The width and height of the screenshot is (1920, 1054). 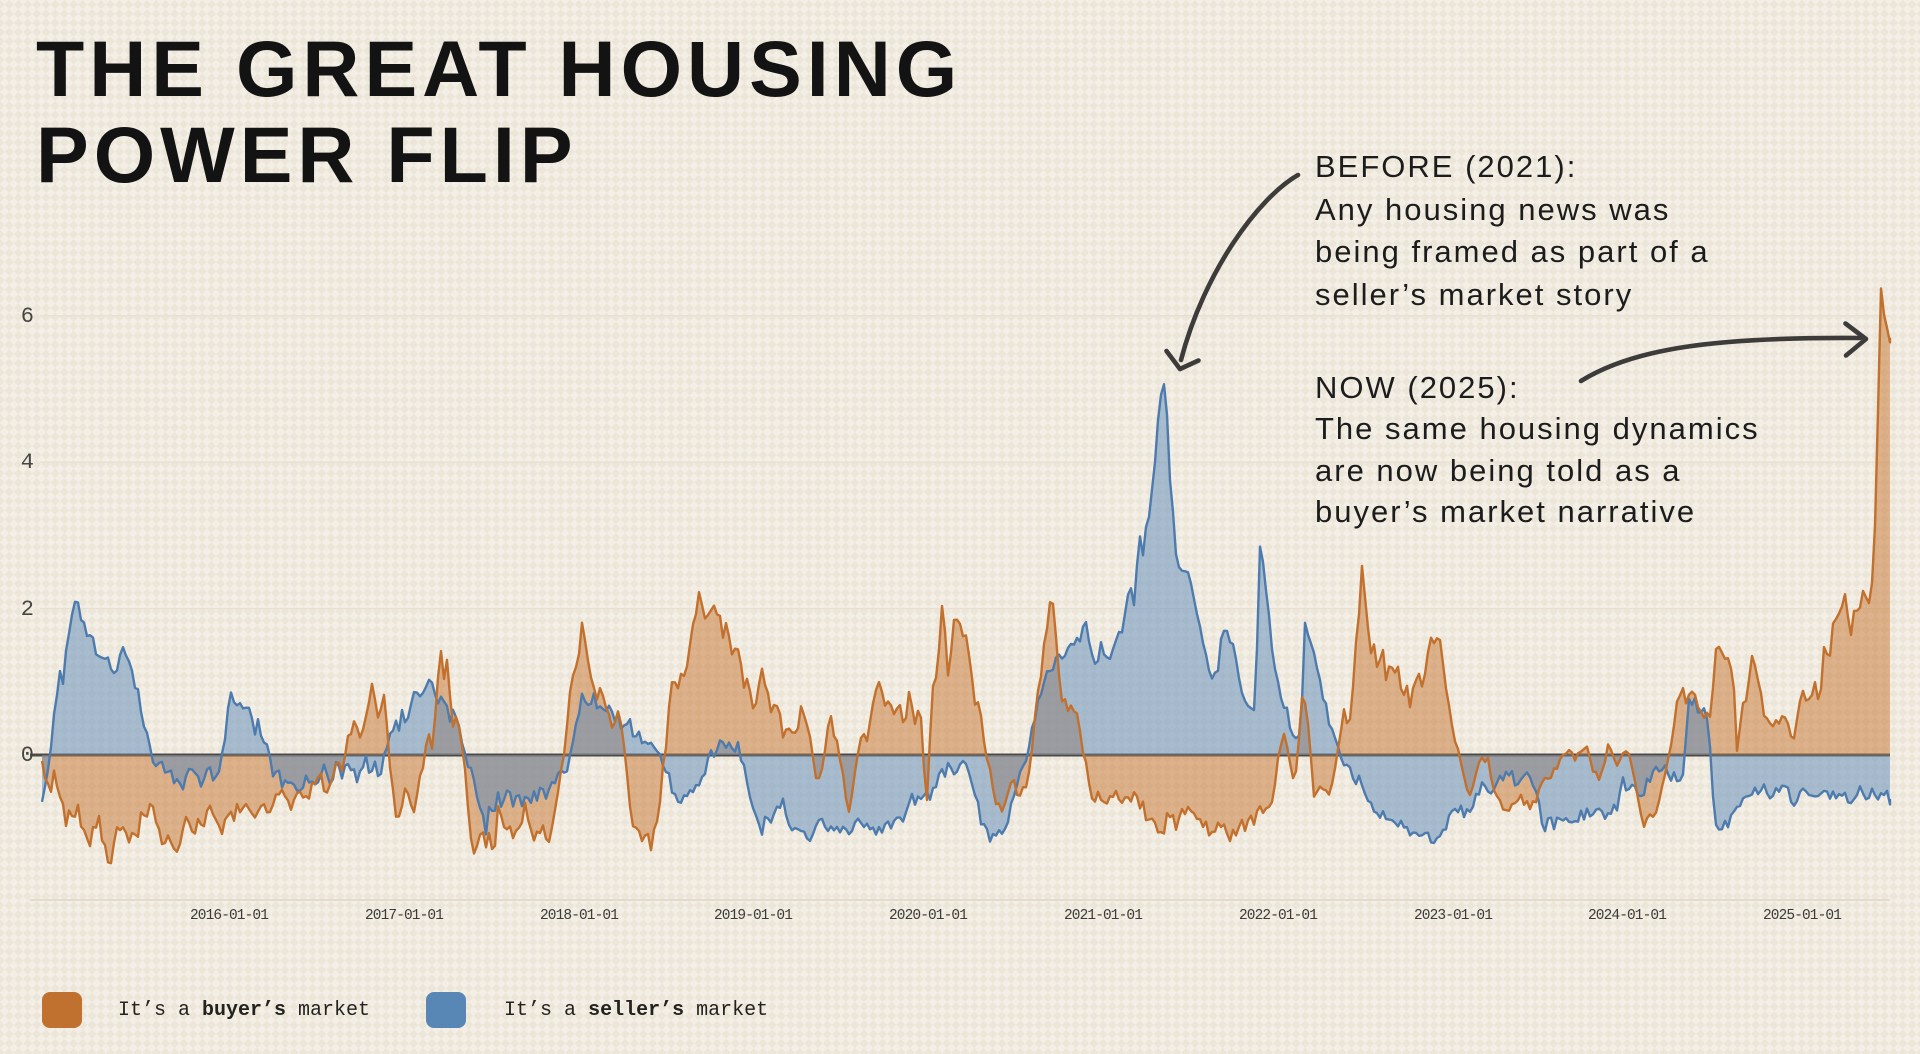 What do you see at coordinates (27, 462) in the screenshot?
I see `svg-text: 4` at bounding box center [27, 462].